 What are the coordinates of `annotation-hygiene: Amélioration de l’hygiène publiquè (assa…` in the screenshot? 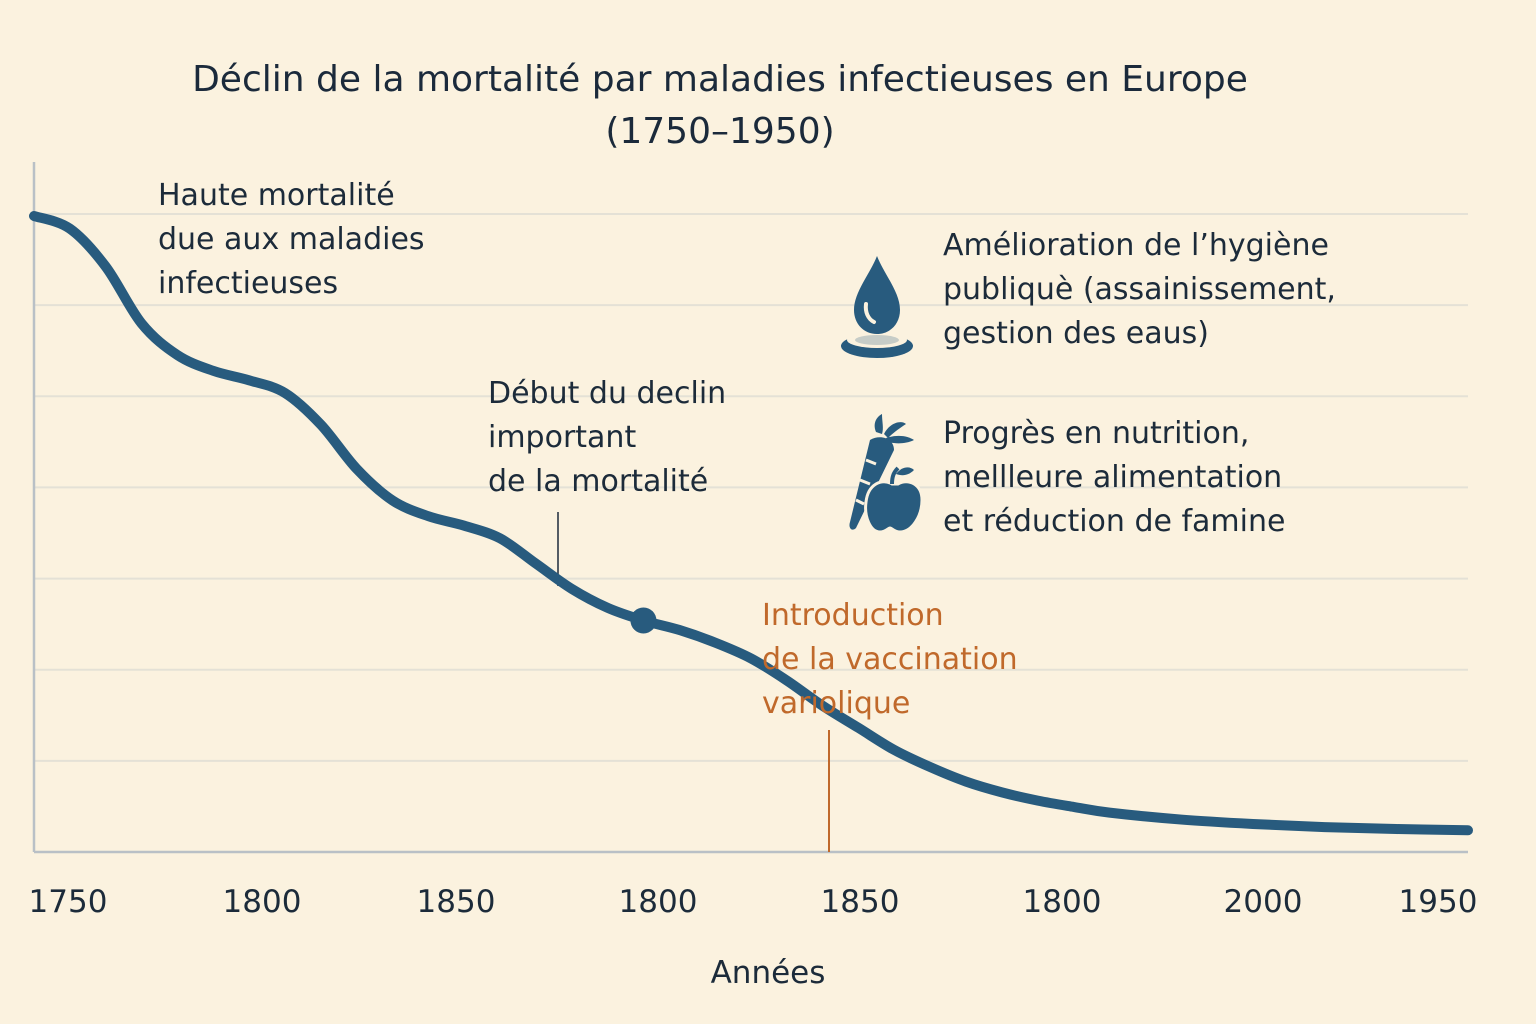 It's located at (1139, 290).